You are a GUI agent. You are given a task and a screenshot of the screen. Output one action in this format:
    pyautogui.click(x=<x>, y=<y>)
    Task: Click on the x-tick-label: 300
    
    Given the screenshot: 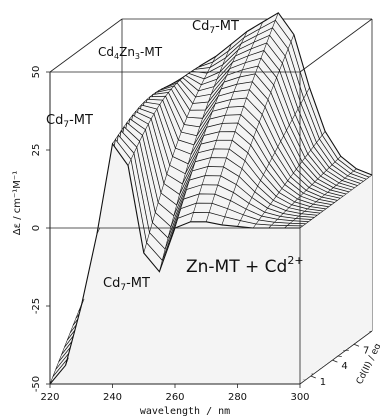 What is the action you would take?
    pyautogui.click(x=299, y=397)
    